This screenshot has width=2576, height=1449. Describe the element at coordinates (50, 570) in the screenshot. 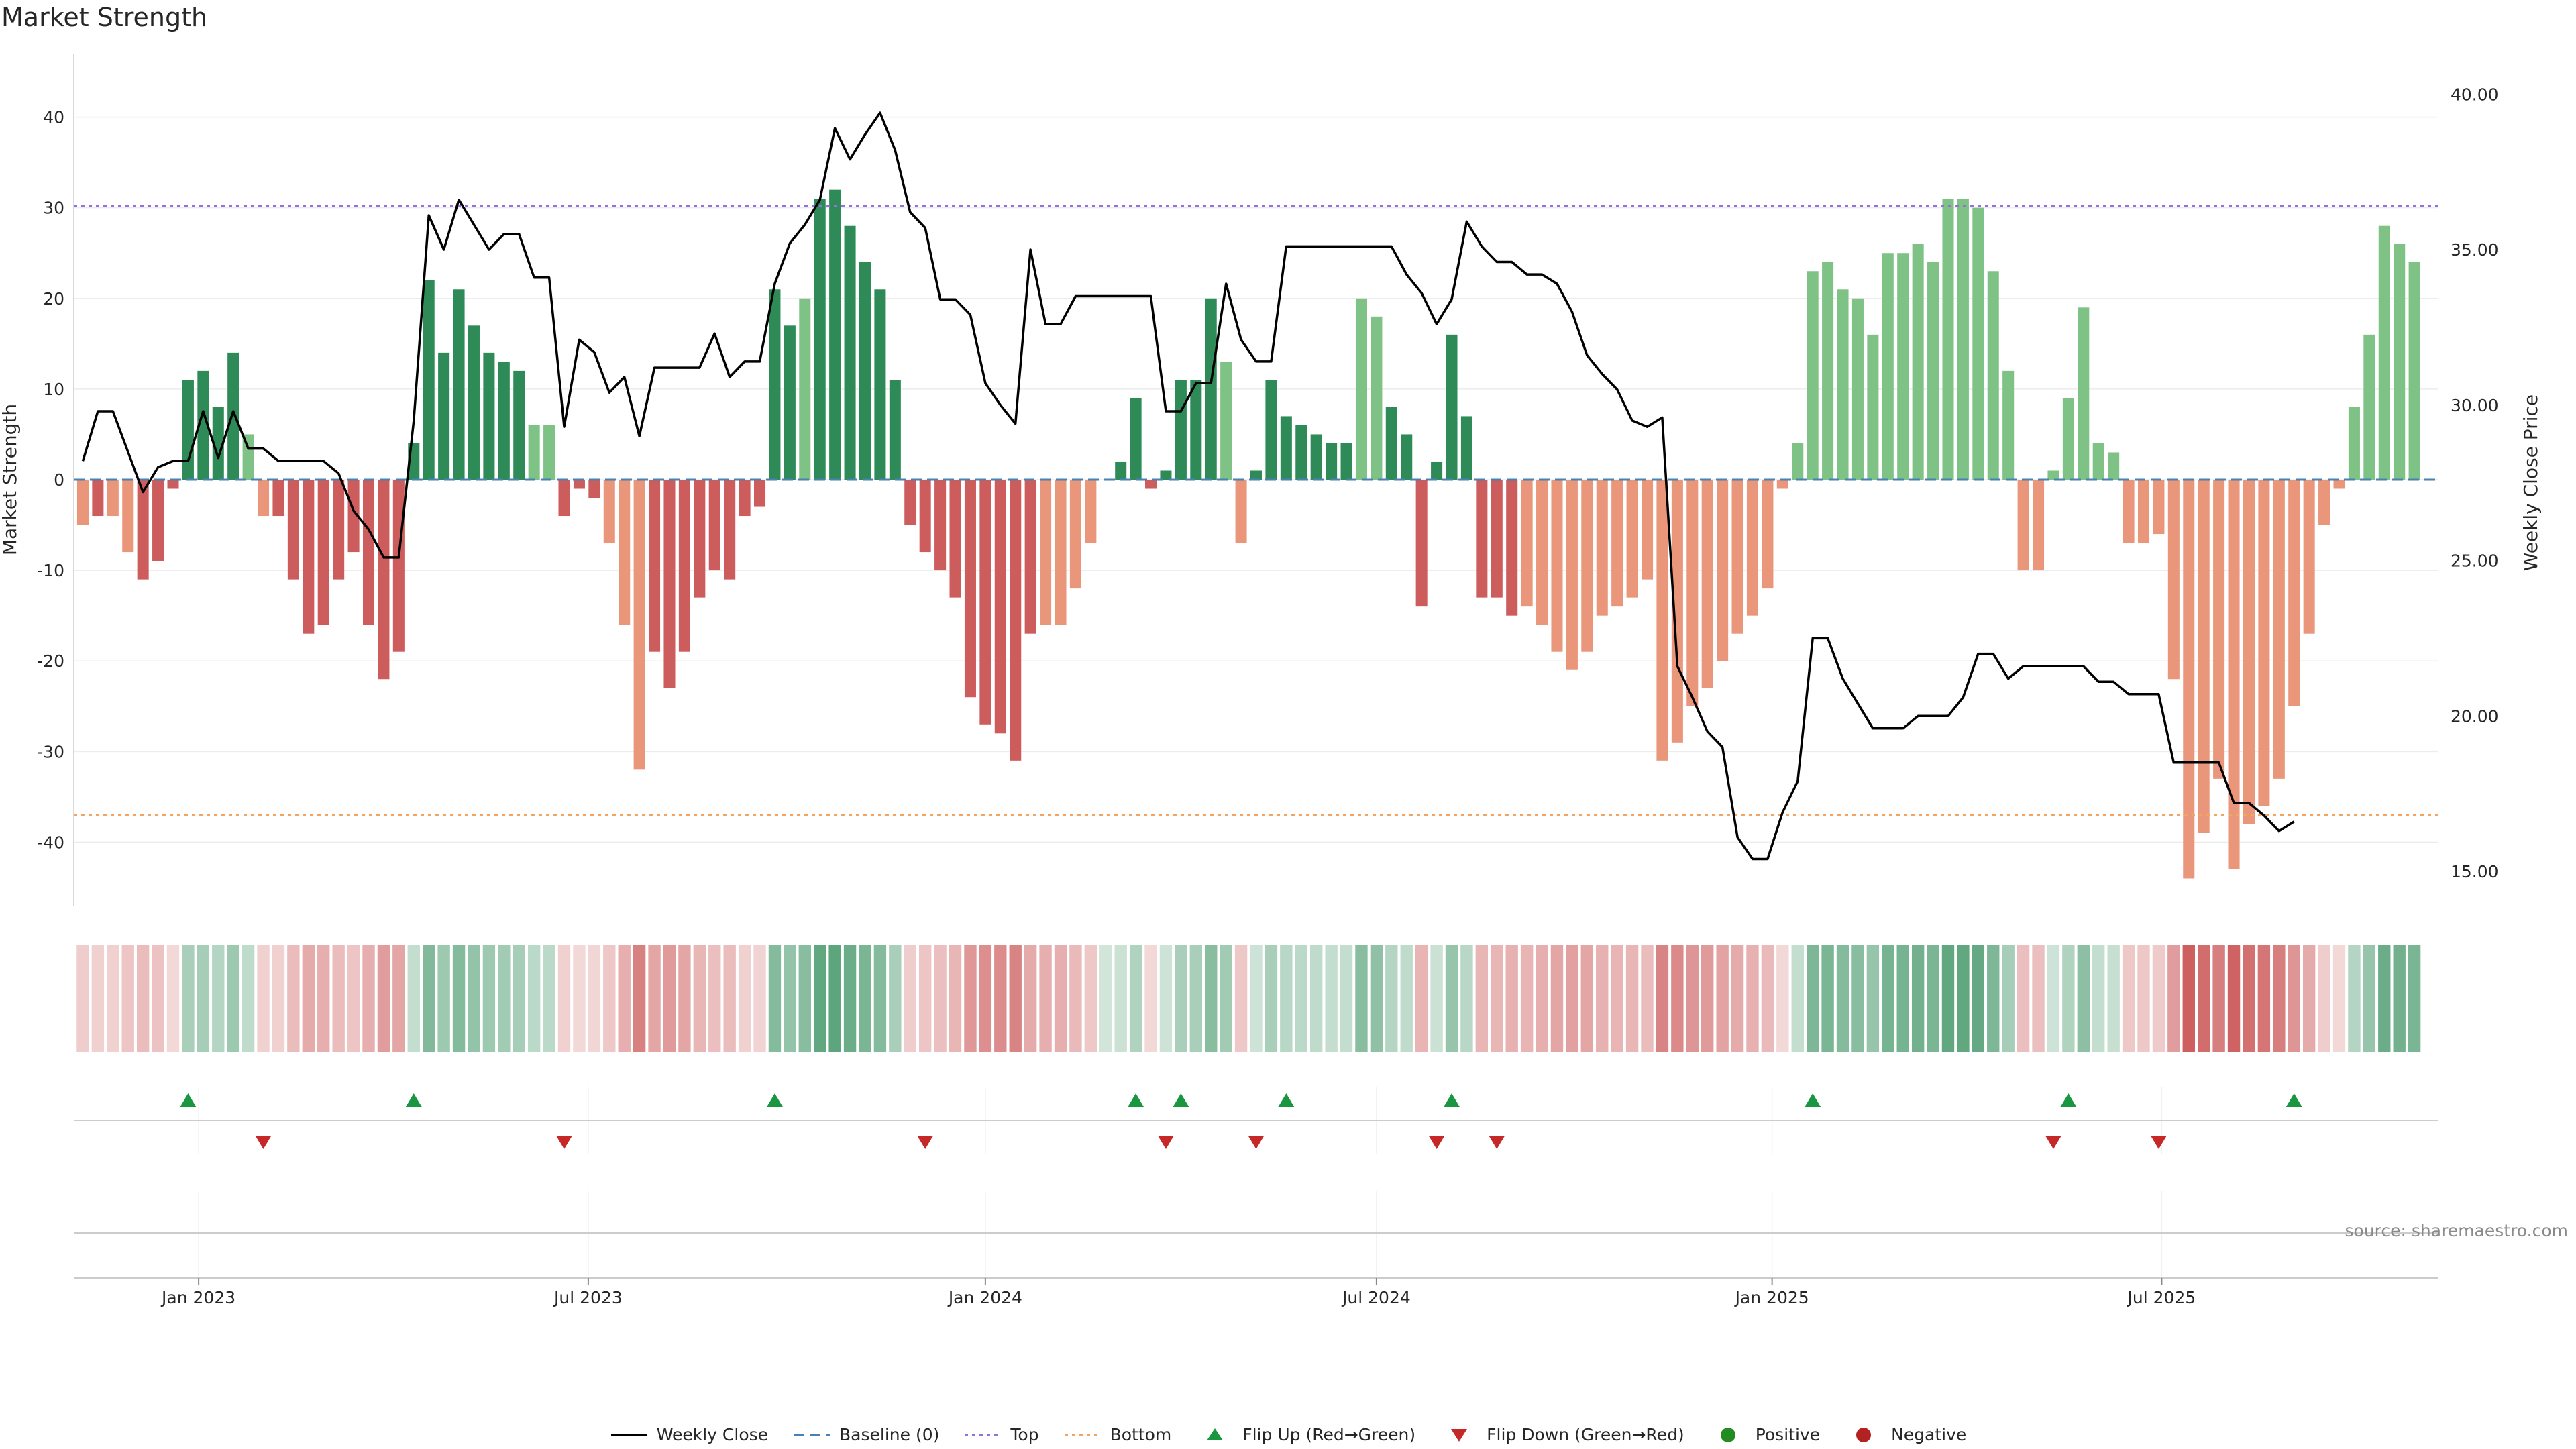

I see `y-tick-label: -10` at that location.